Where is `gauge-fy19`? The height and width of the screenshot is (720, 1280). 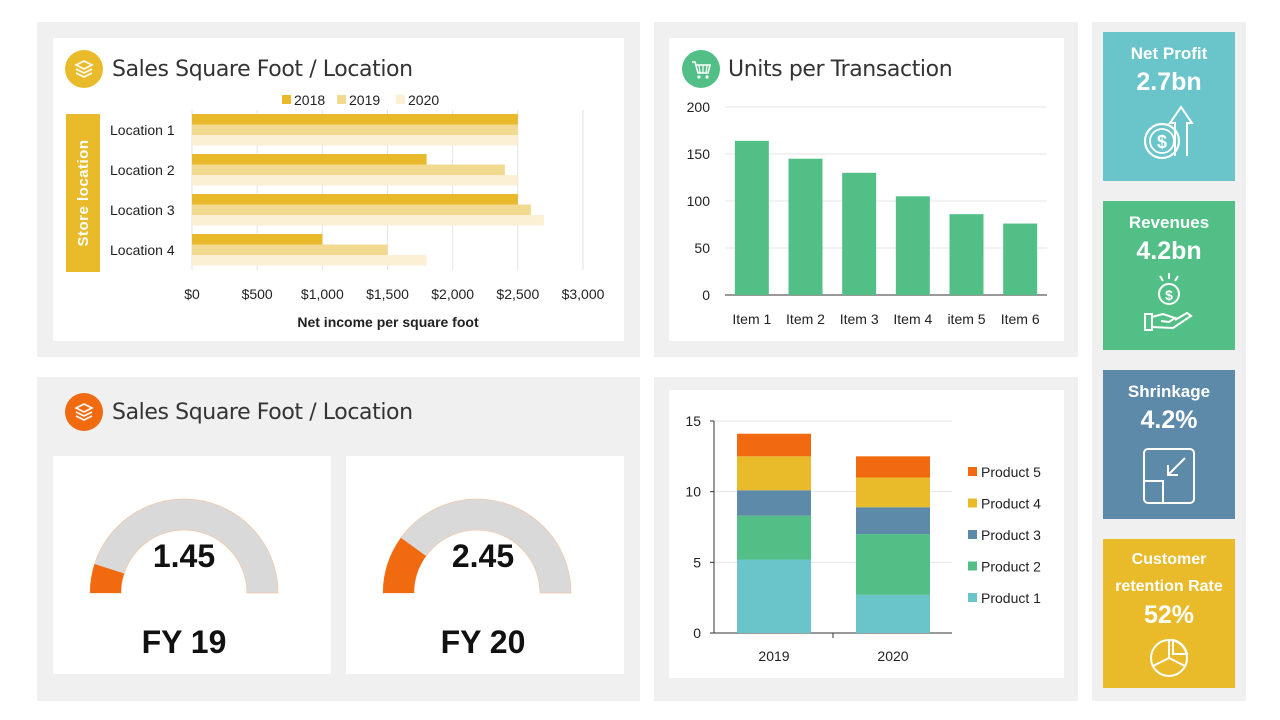
gauge-fy19 is located at coordinates (184, 546).